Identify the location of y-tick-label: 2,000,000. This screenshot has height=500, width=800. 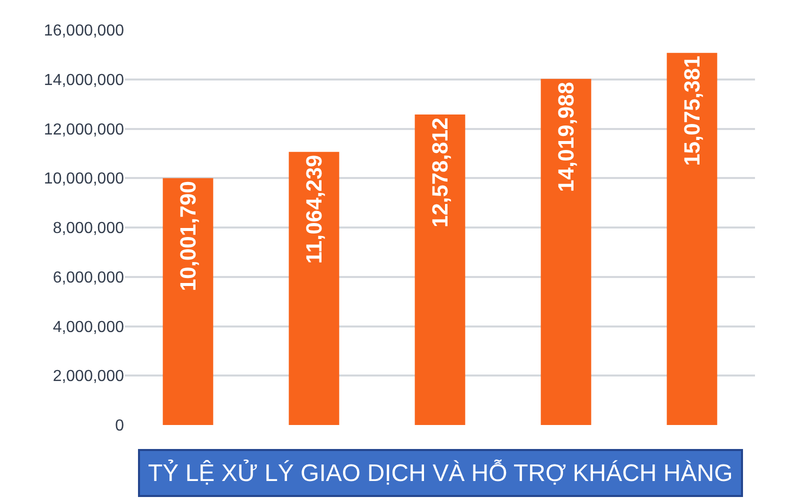
(88, 377).